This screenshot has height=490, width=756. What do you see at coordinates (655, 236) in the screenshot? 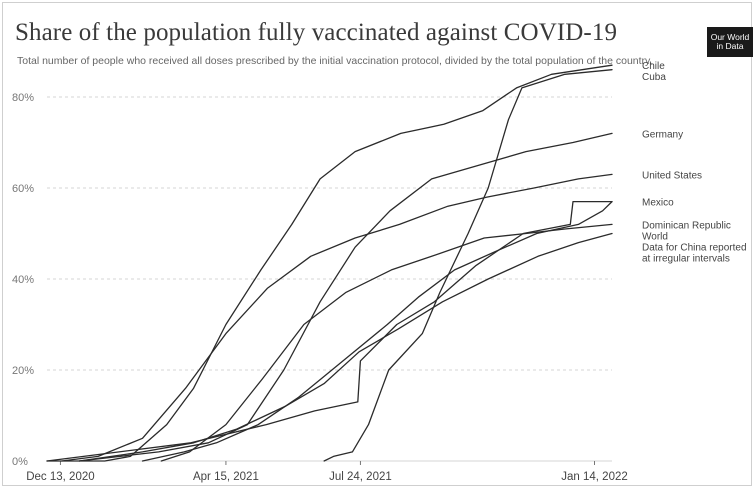
I see `series-label-world: World` at bounding box center [655, 236].